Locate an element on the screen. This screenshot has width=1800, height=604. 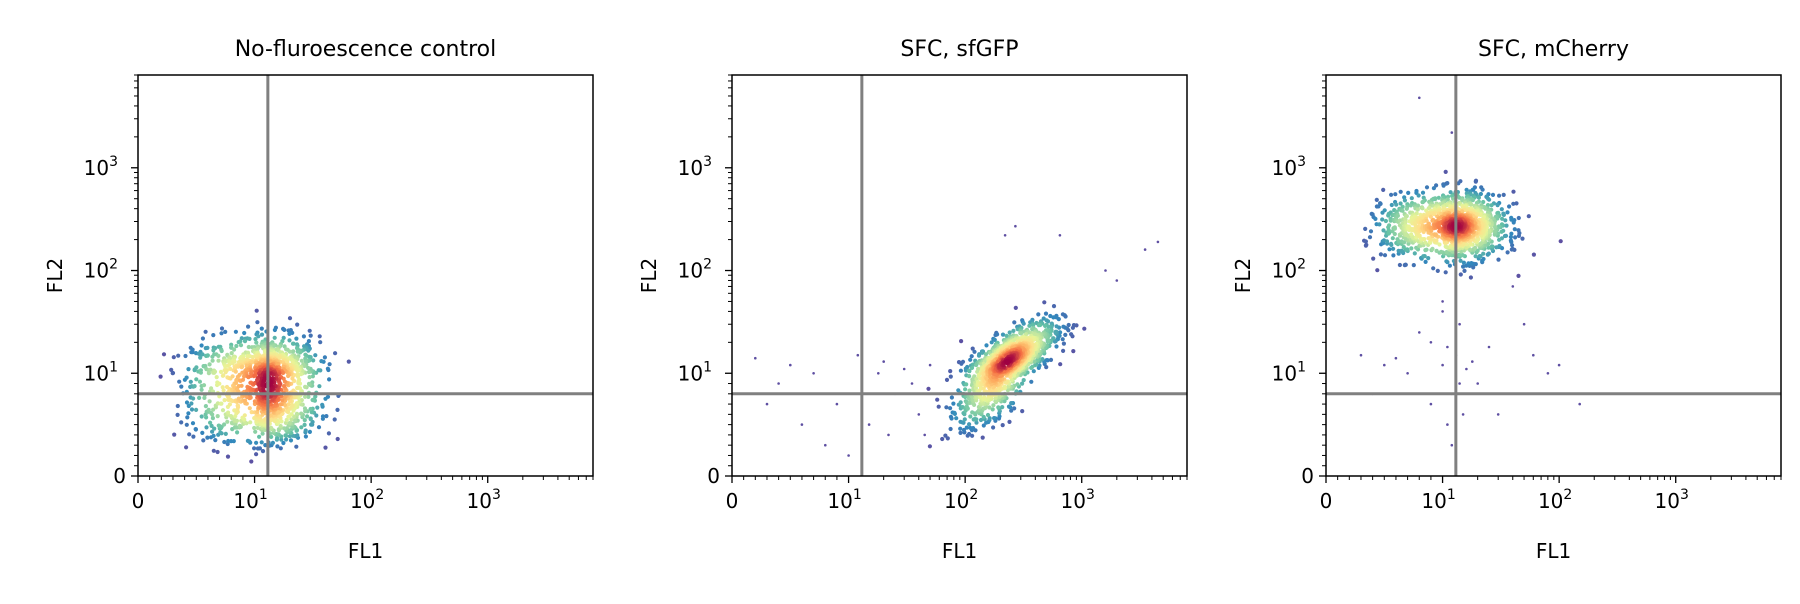
scatter-points is located at coordinates (254, 386).